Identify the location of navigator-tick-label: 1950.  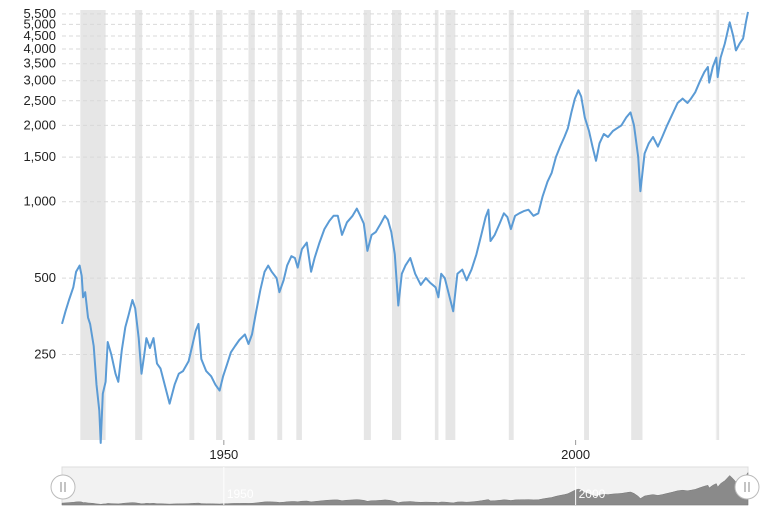
(240, 494).